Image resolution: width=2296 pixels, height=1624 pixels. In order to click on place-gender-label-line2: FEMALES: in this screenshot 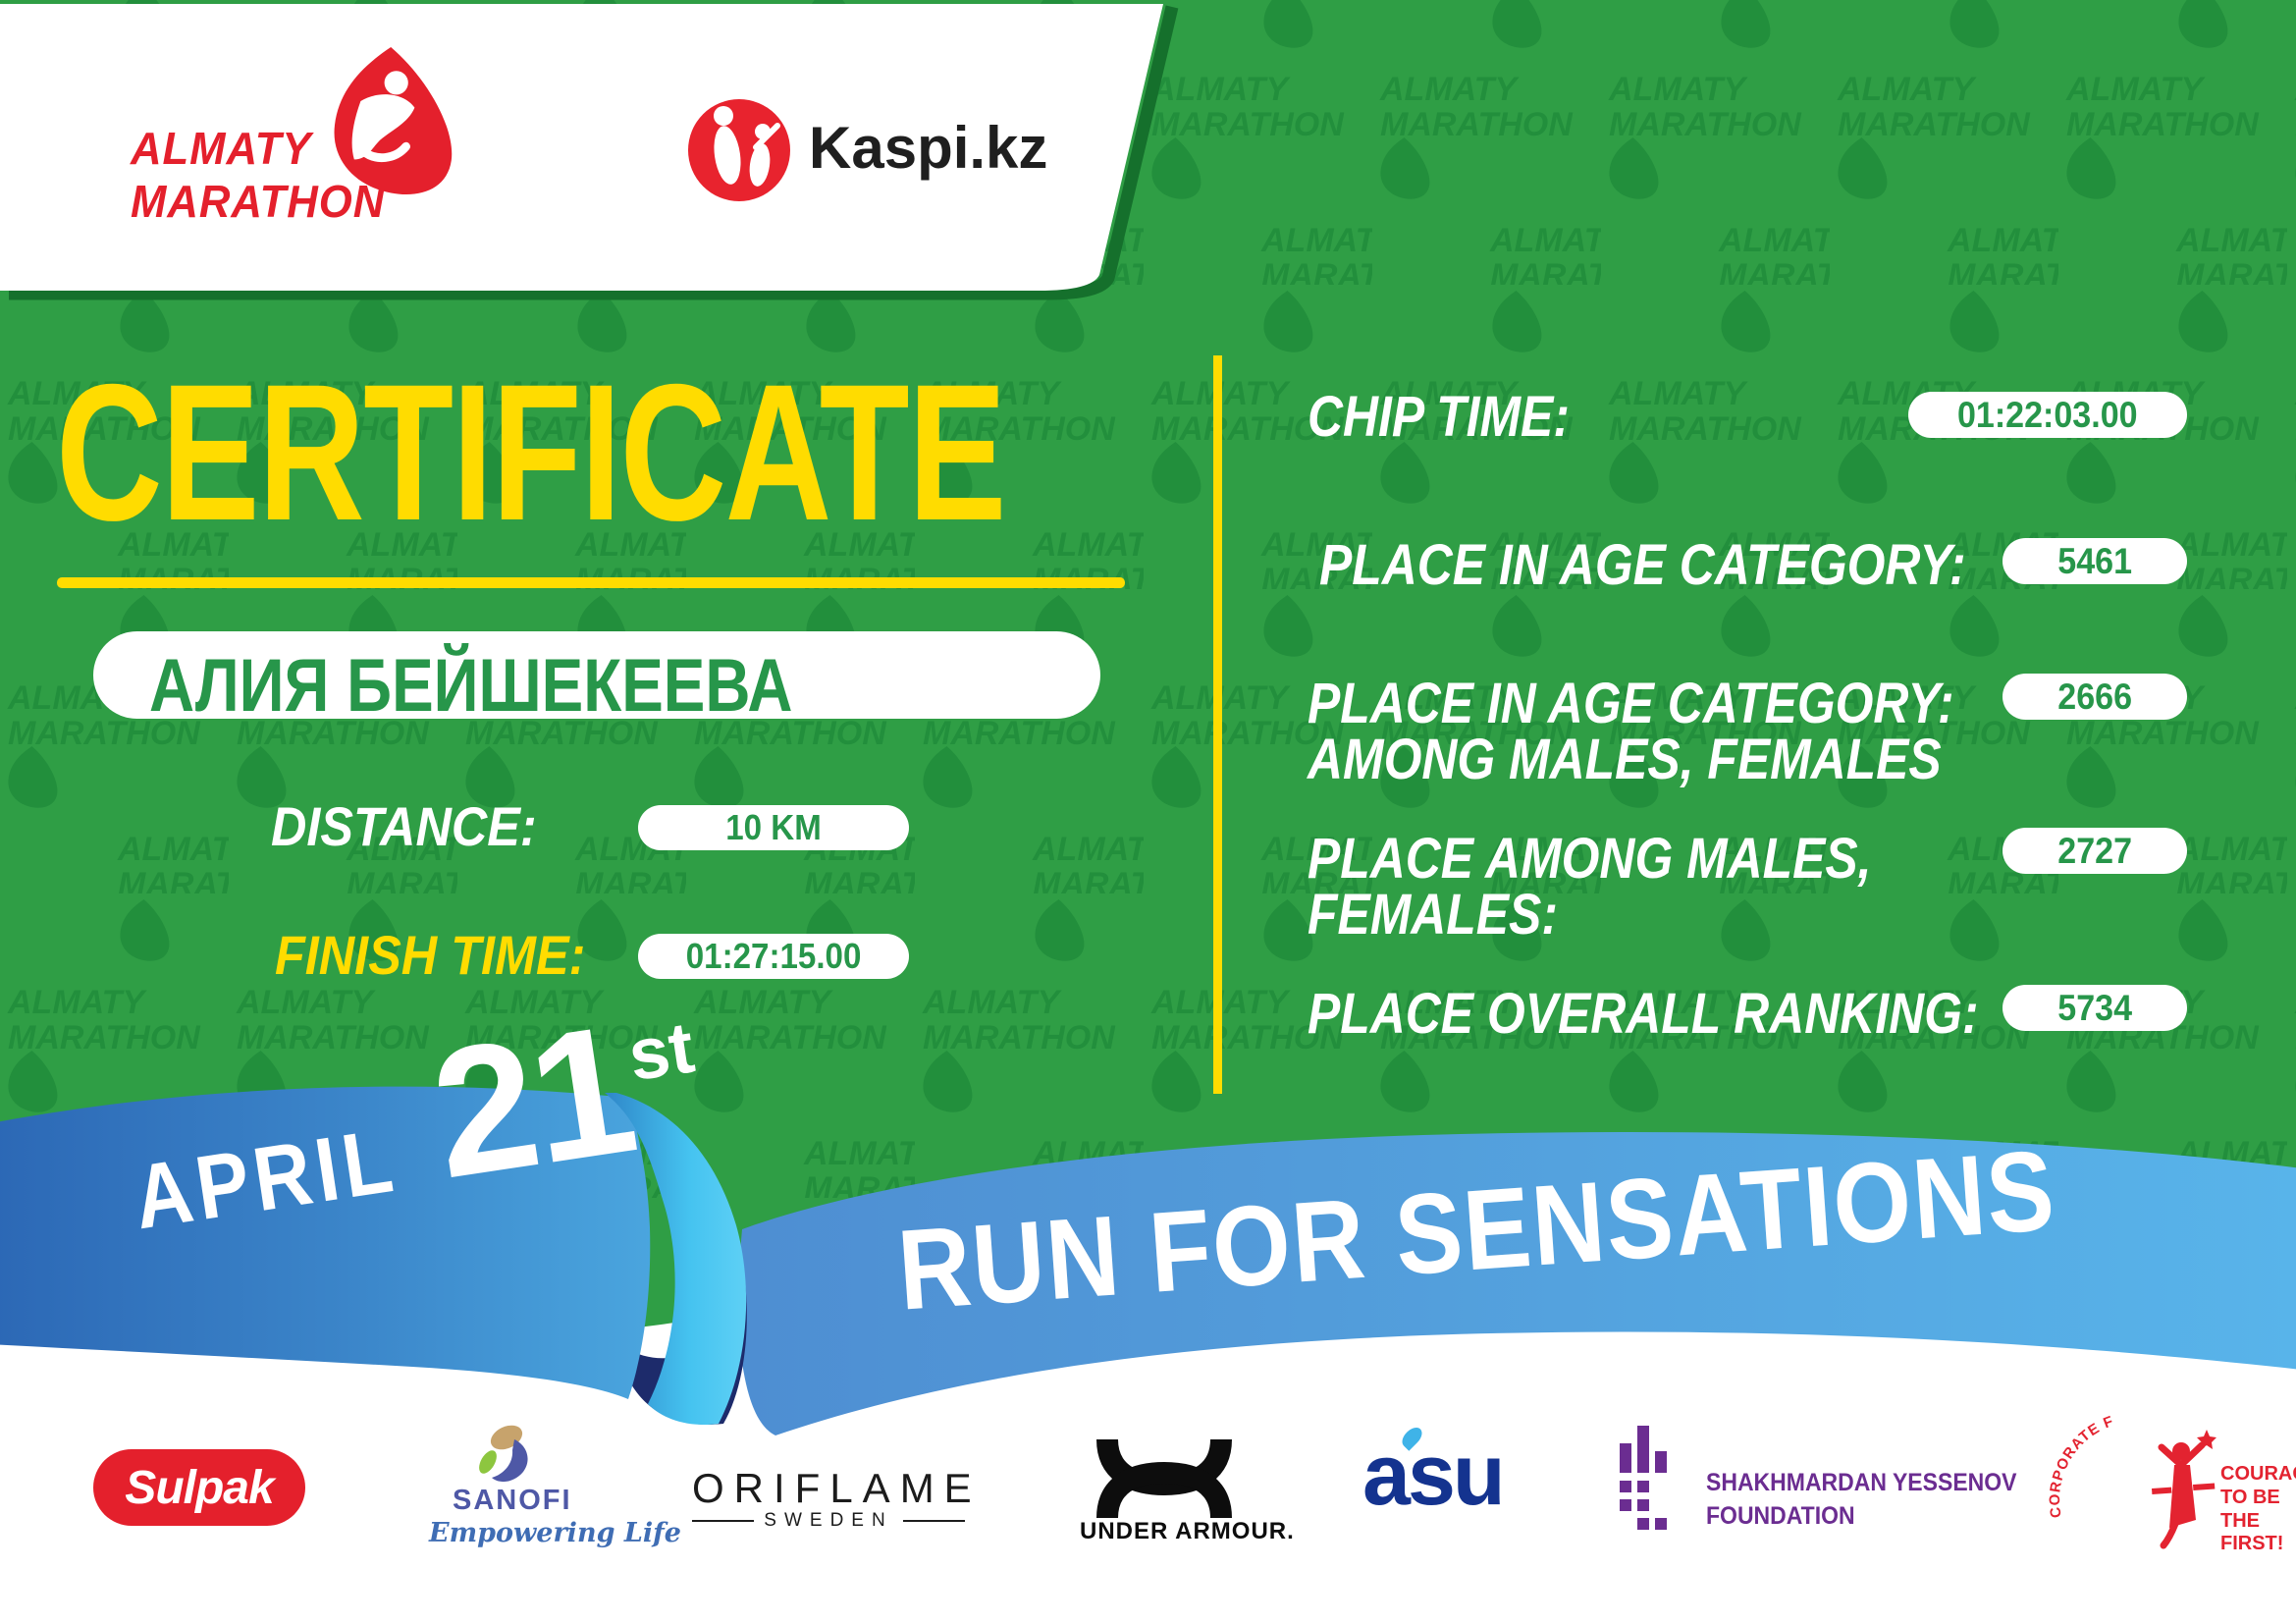, I will do `click(1433, 915)`.